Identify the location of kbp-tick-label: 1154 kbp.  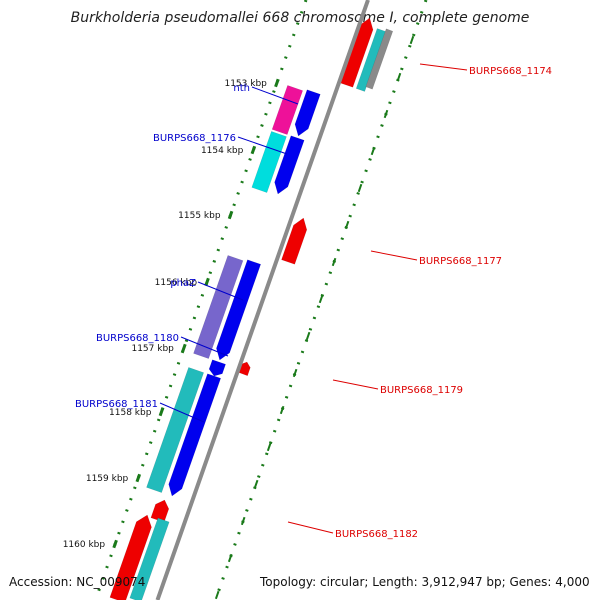
(222, 151).